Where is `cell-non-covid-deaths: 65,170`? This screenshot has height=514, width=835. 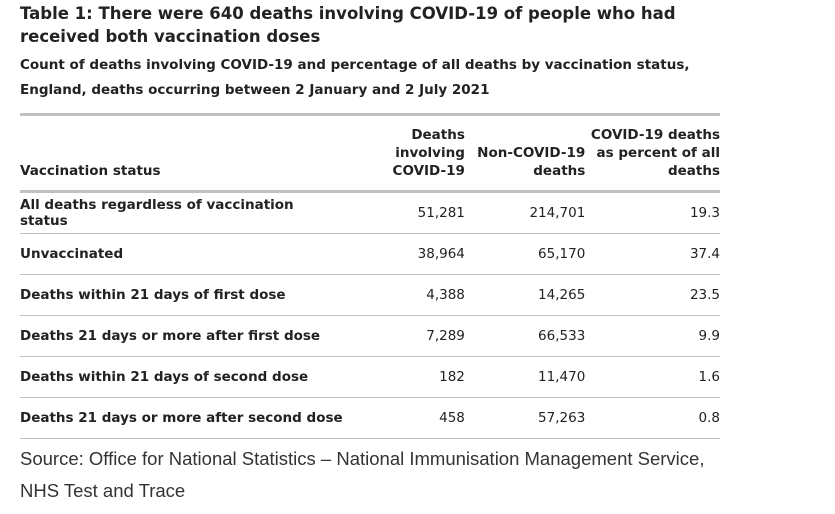 cell-non-covid-deaths: 65,170 is located at coordinates (525, 254).